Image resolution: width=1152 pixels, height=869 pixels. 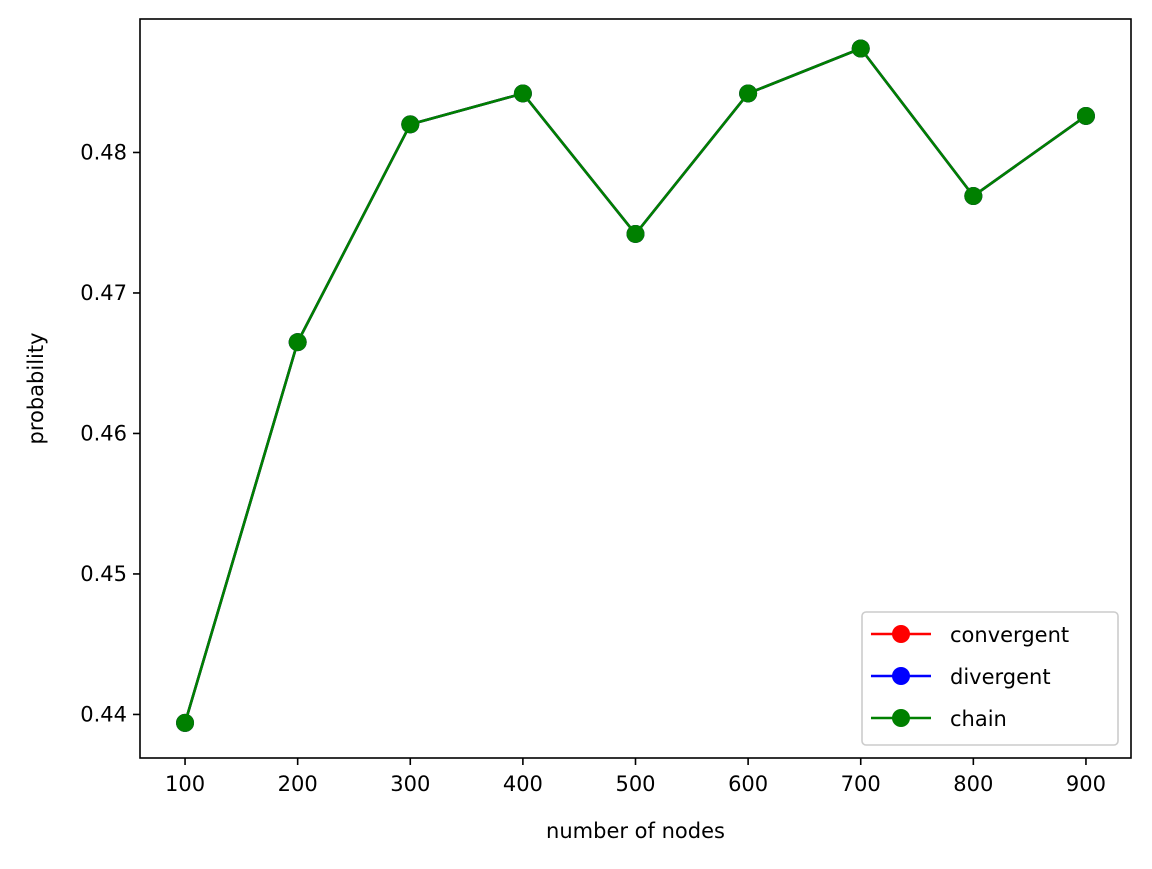 What do you see at coordinates (748, 784) in the screenshot?
I see `x-tick-label: 600` at bounding box center [748, 784].